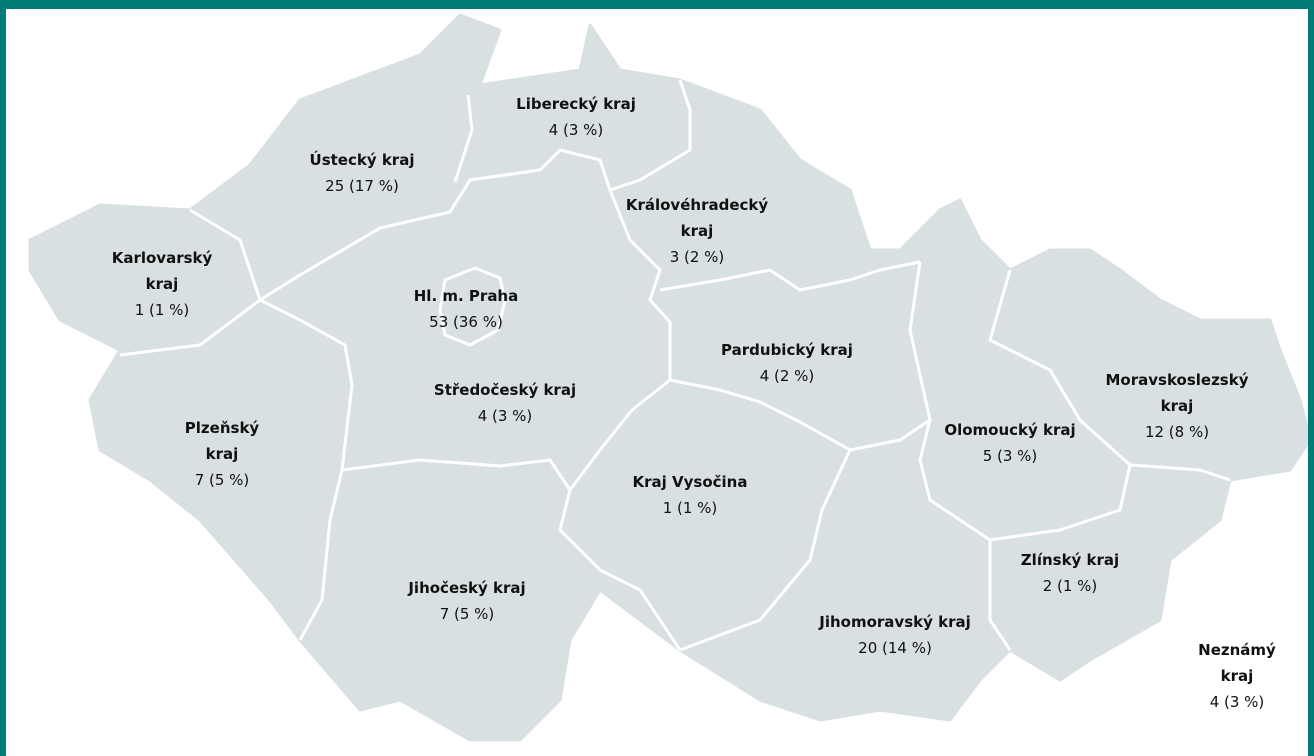 The image size is (1314, 756). I want to click on region-label: Ústecký kraj 25 (17 %), so click(362, 173).